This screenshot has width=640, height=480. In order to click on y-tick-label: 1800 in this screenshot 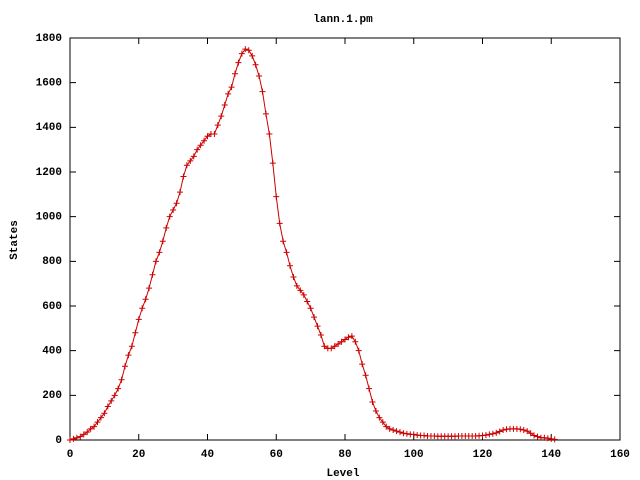, I will do `click(49, 39)`.